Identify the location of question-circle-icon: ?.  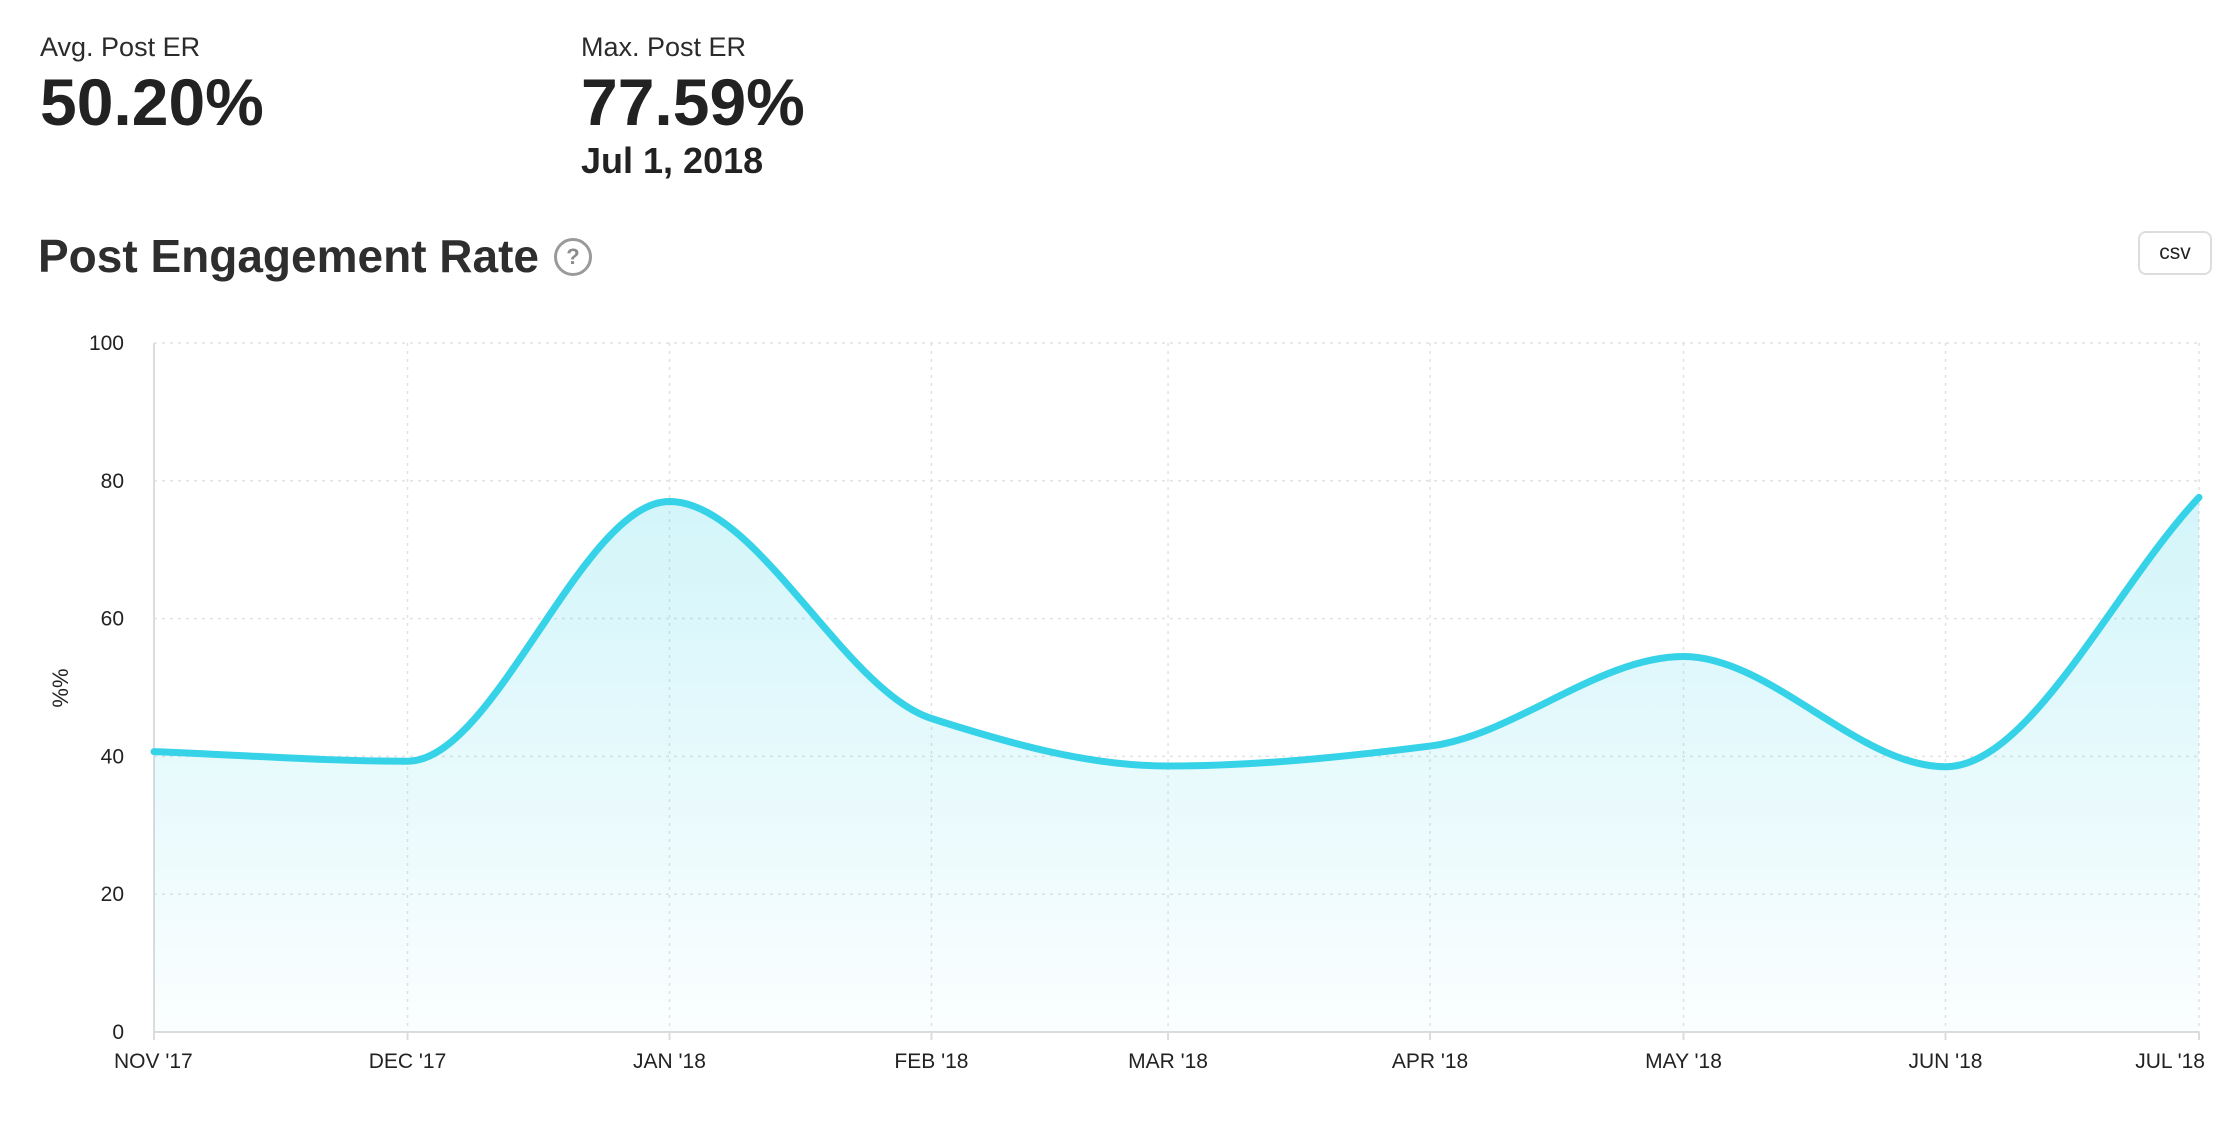
(573, 257).